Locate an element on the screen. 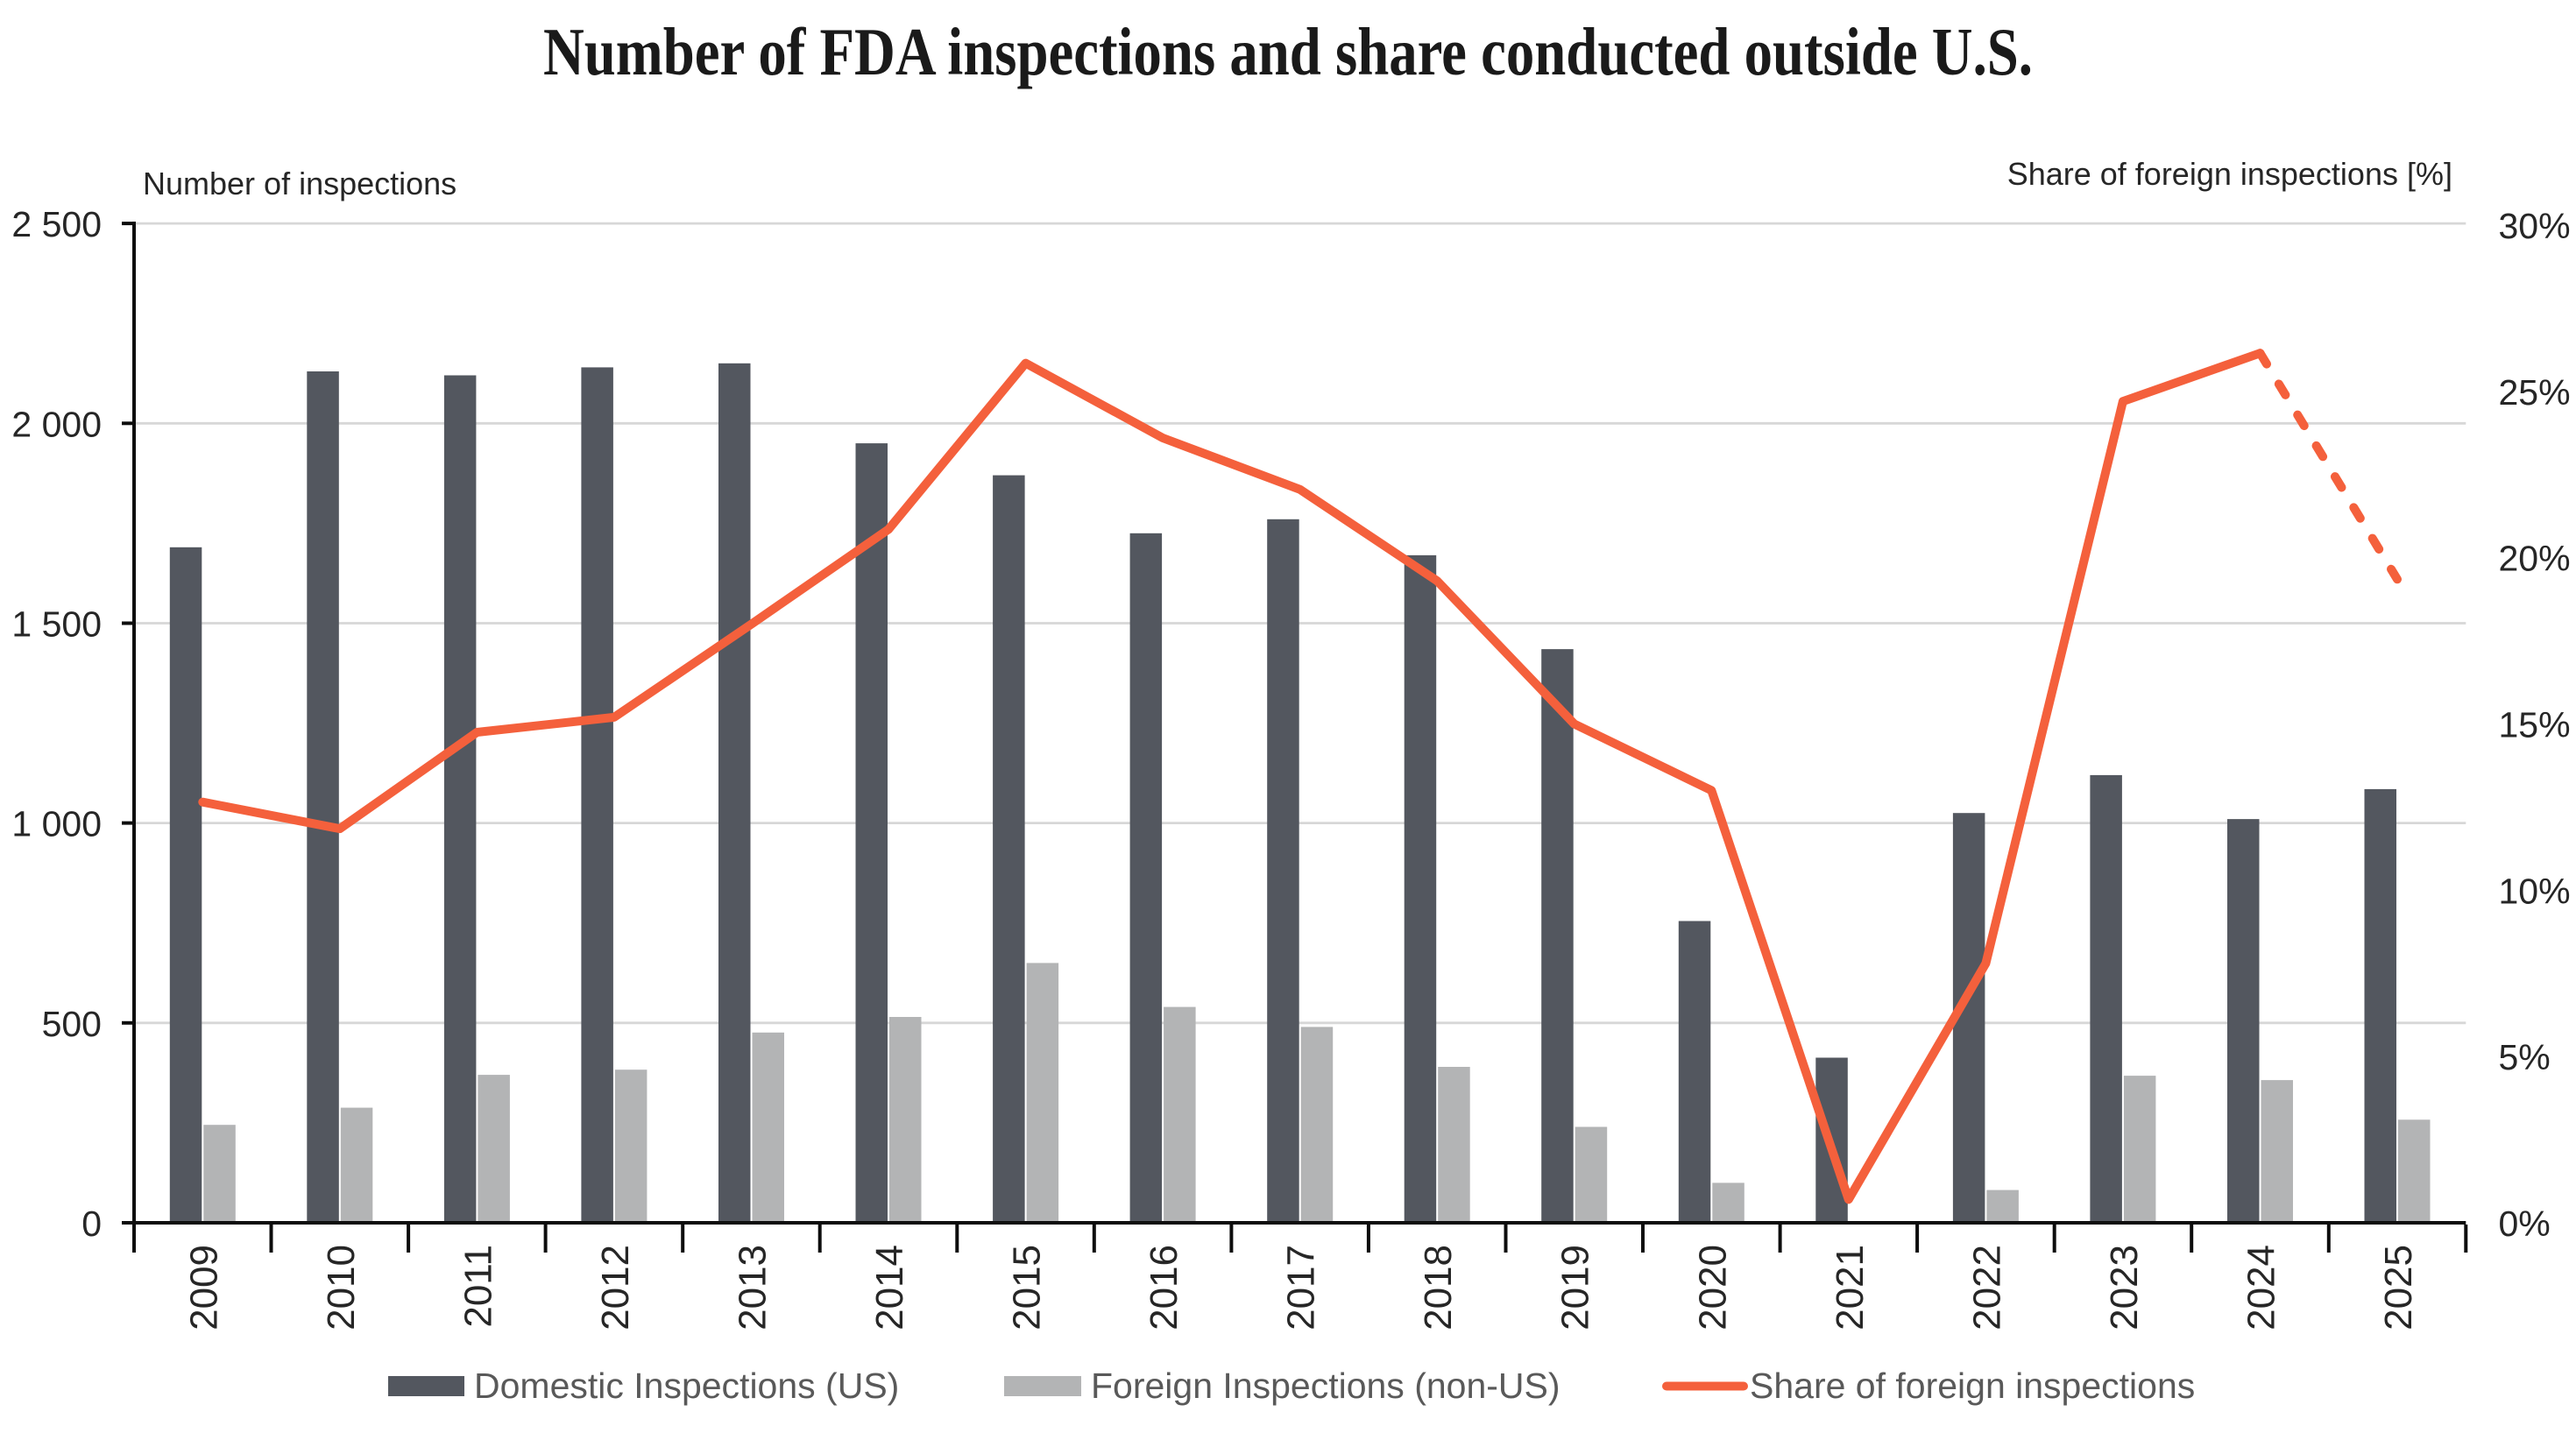 The height and width of the screenshot is (1433, 2576). svg-text: 2010 is located at coordinates (341, 1288).